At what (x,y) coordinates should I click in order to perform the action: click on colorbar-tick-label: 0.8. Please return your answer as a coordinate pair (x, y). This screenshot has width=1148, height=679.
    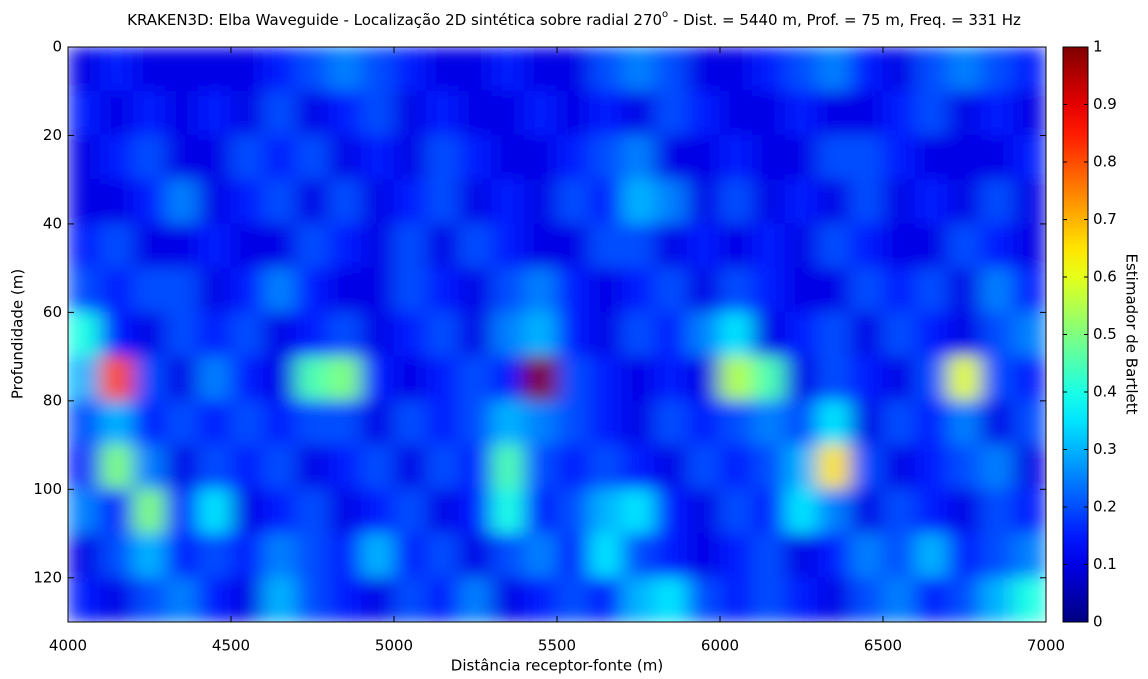
    Looking at the image, I should click on (1105, 162).